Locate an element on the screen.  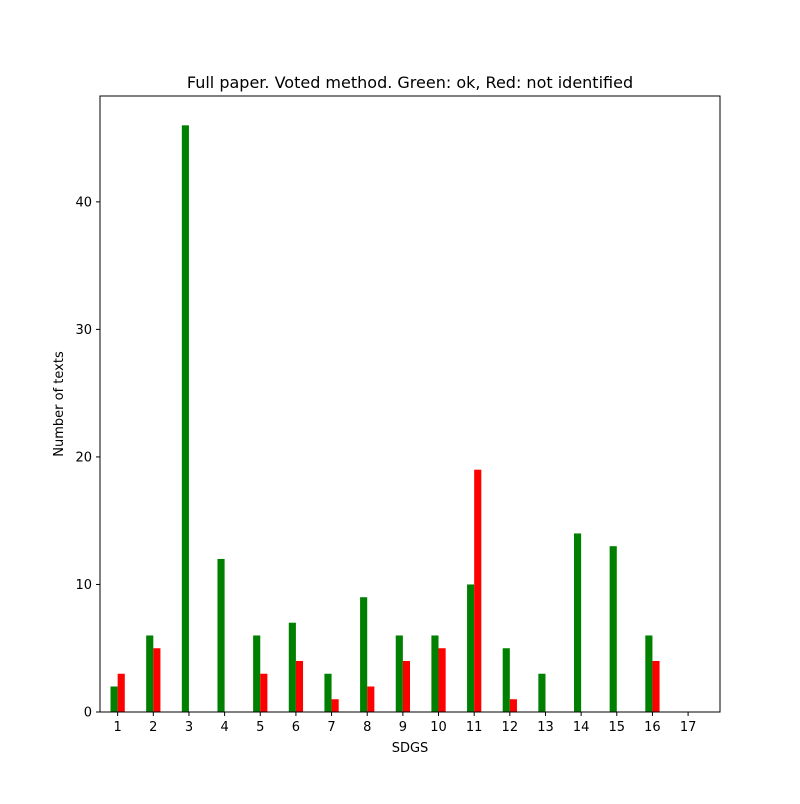
x-axis-label: SDGS is located at coordinates (410, 748).